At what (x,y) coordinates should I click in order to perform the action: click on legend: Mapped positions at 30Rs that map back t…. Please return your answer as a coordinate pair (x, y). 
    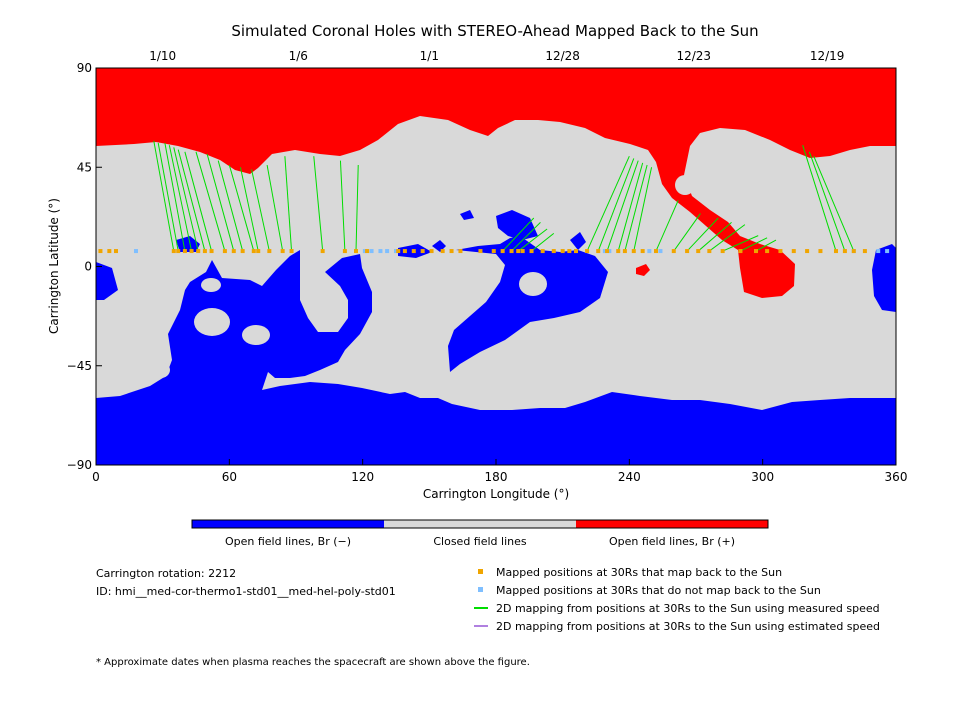
    Looking at the image, I should click on (677, 599).